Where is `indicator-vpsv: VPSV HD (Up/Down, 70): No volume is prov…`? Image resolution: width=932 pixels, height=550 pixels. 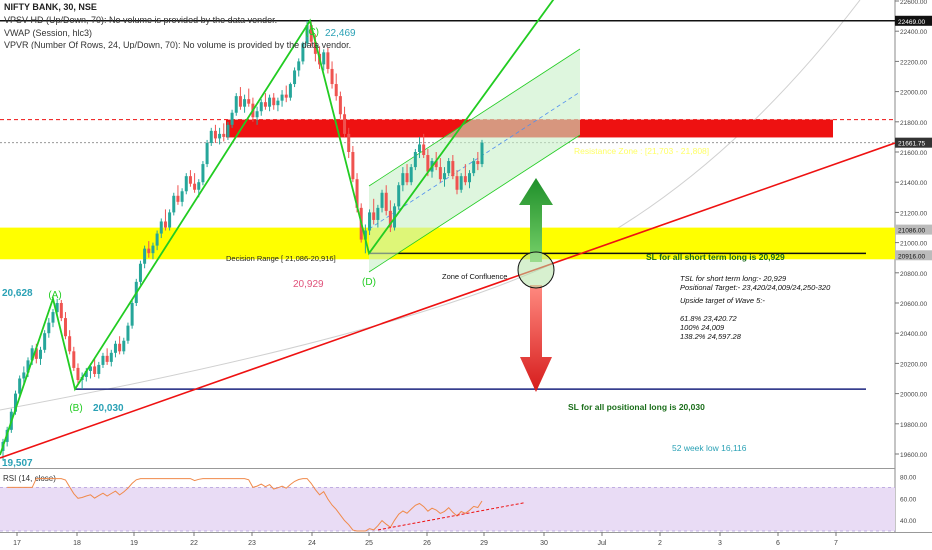
indicator-vpsv: VPSV HD (Up/Down, 70): No volume is prov… is located at coordinates (141, 20).